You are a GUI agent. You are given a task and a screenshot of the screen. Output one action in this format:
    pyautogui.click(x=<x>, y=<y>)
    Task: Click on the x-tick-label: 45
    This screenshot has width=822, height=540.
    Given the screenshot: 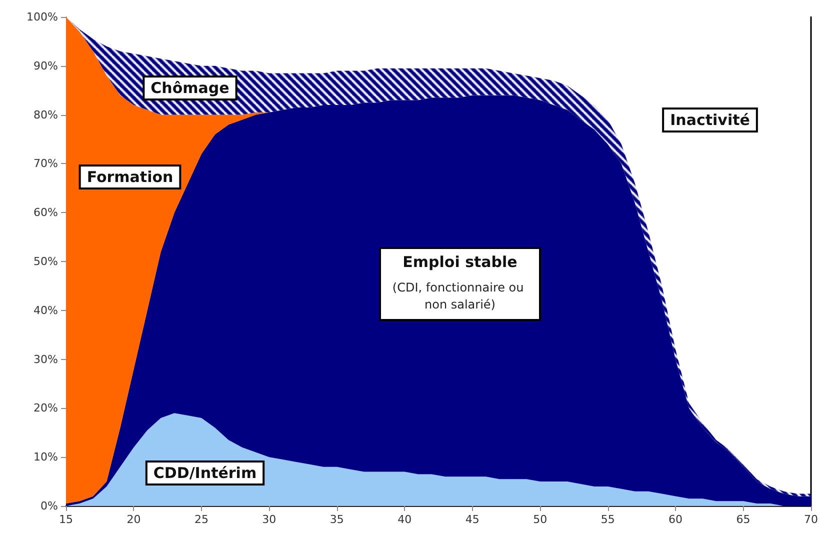 What is the action you would take?
    pyautogui.click(x=472, y=519)
    